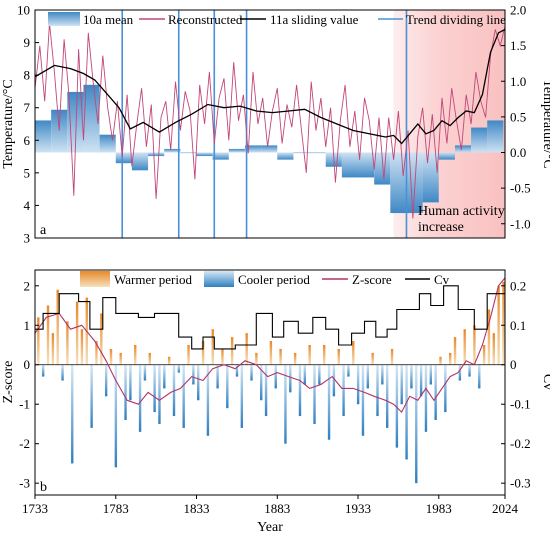 This screenshot has width=550, height=537. What do you see at coordinates (513, 364) in the screenshot?
I see `panel-b-ytick-right-label: 0` at bounding box center [513, 364].